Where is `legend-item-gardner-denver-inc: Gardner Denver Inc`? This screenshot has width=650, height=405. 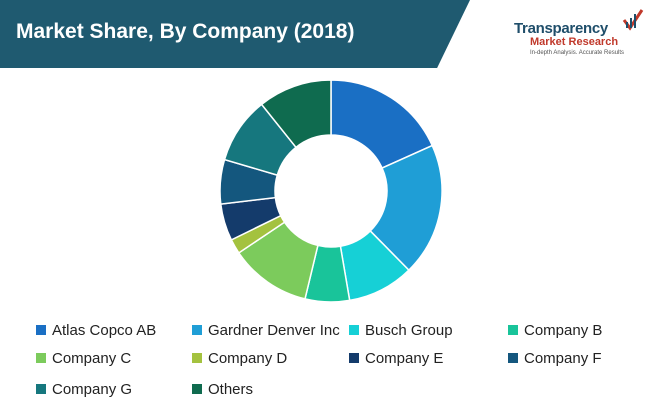
legend-item-gardner-denver-inc: Gardner Denver Inc is located at coordinates (266, 330).